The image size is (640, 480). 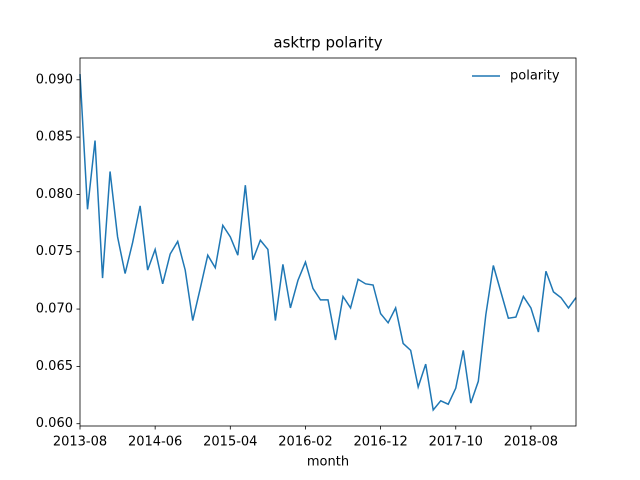 What do you see at coordinates (456, 442) in the screenshot?
I see `x-tick-label: 2017-10` at bounding box center [456, 442].